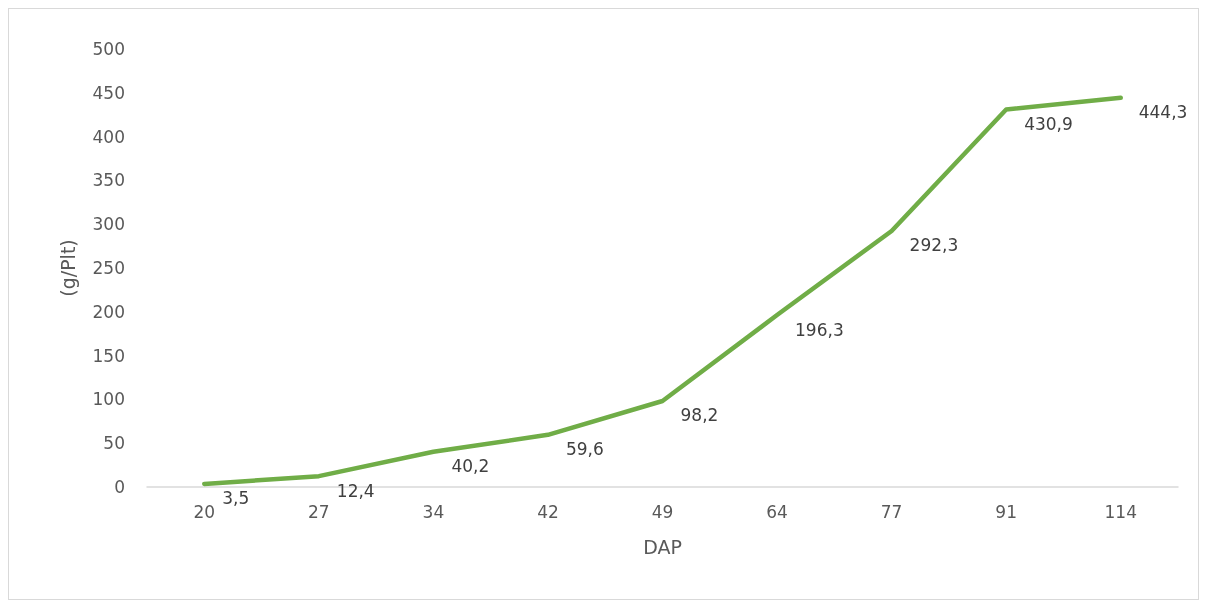  What do you see at coordinates (108, 355) in the screenshot?
I see `y-tick-label: 150` at bounding box center [108, 355].